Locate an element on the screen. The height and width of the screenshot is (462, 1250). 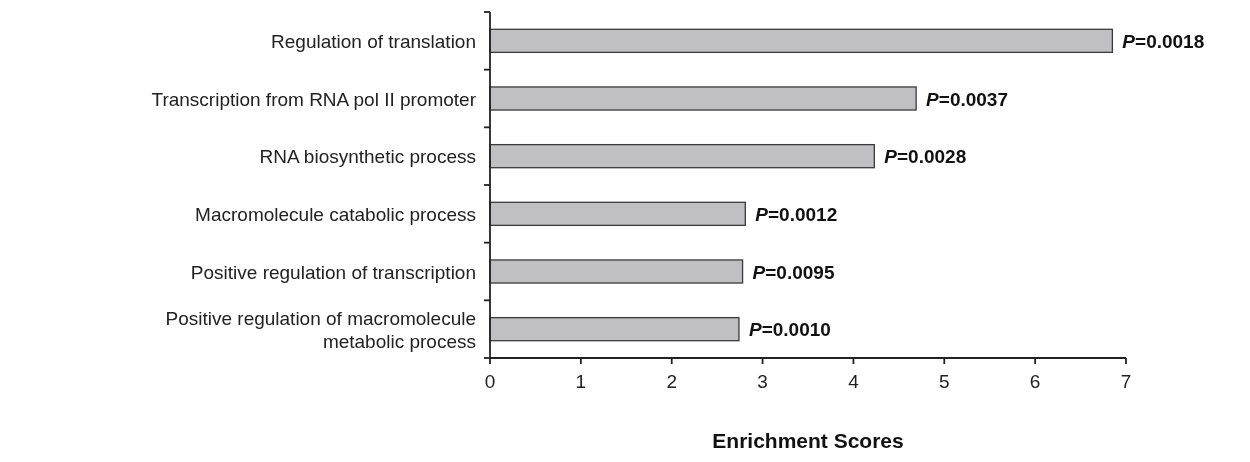
x-axis-title: Enrichment Scores is located at coordinates (808, 440).